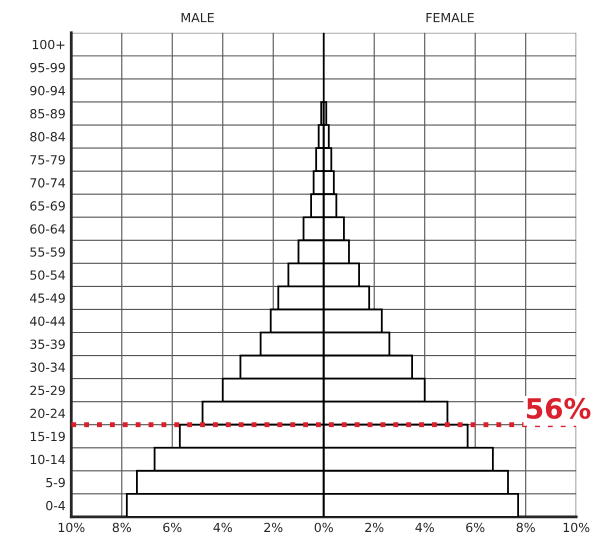  Describe the element at coordinates (198, 17) in the screenshot. I see `text: MALE` at that location.